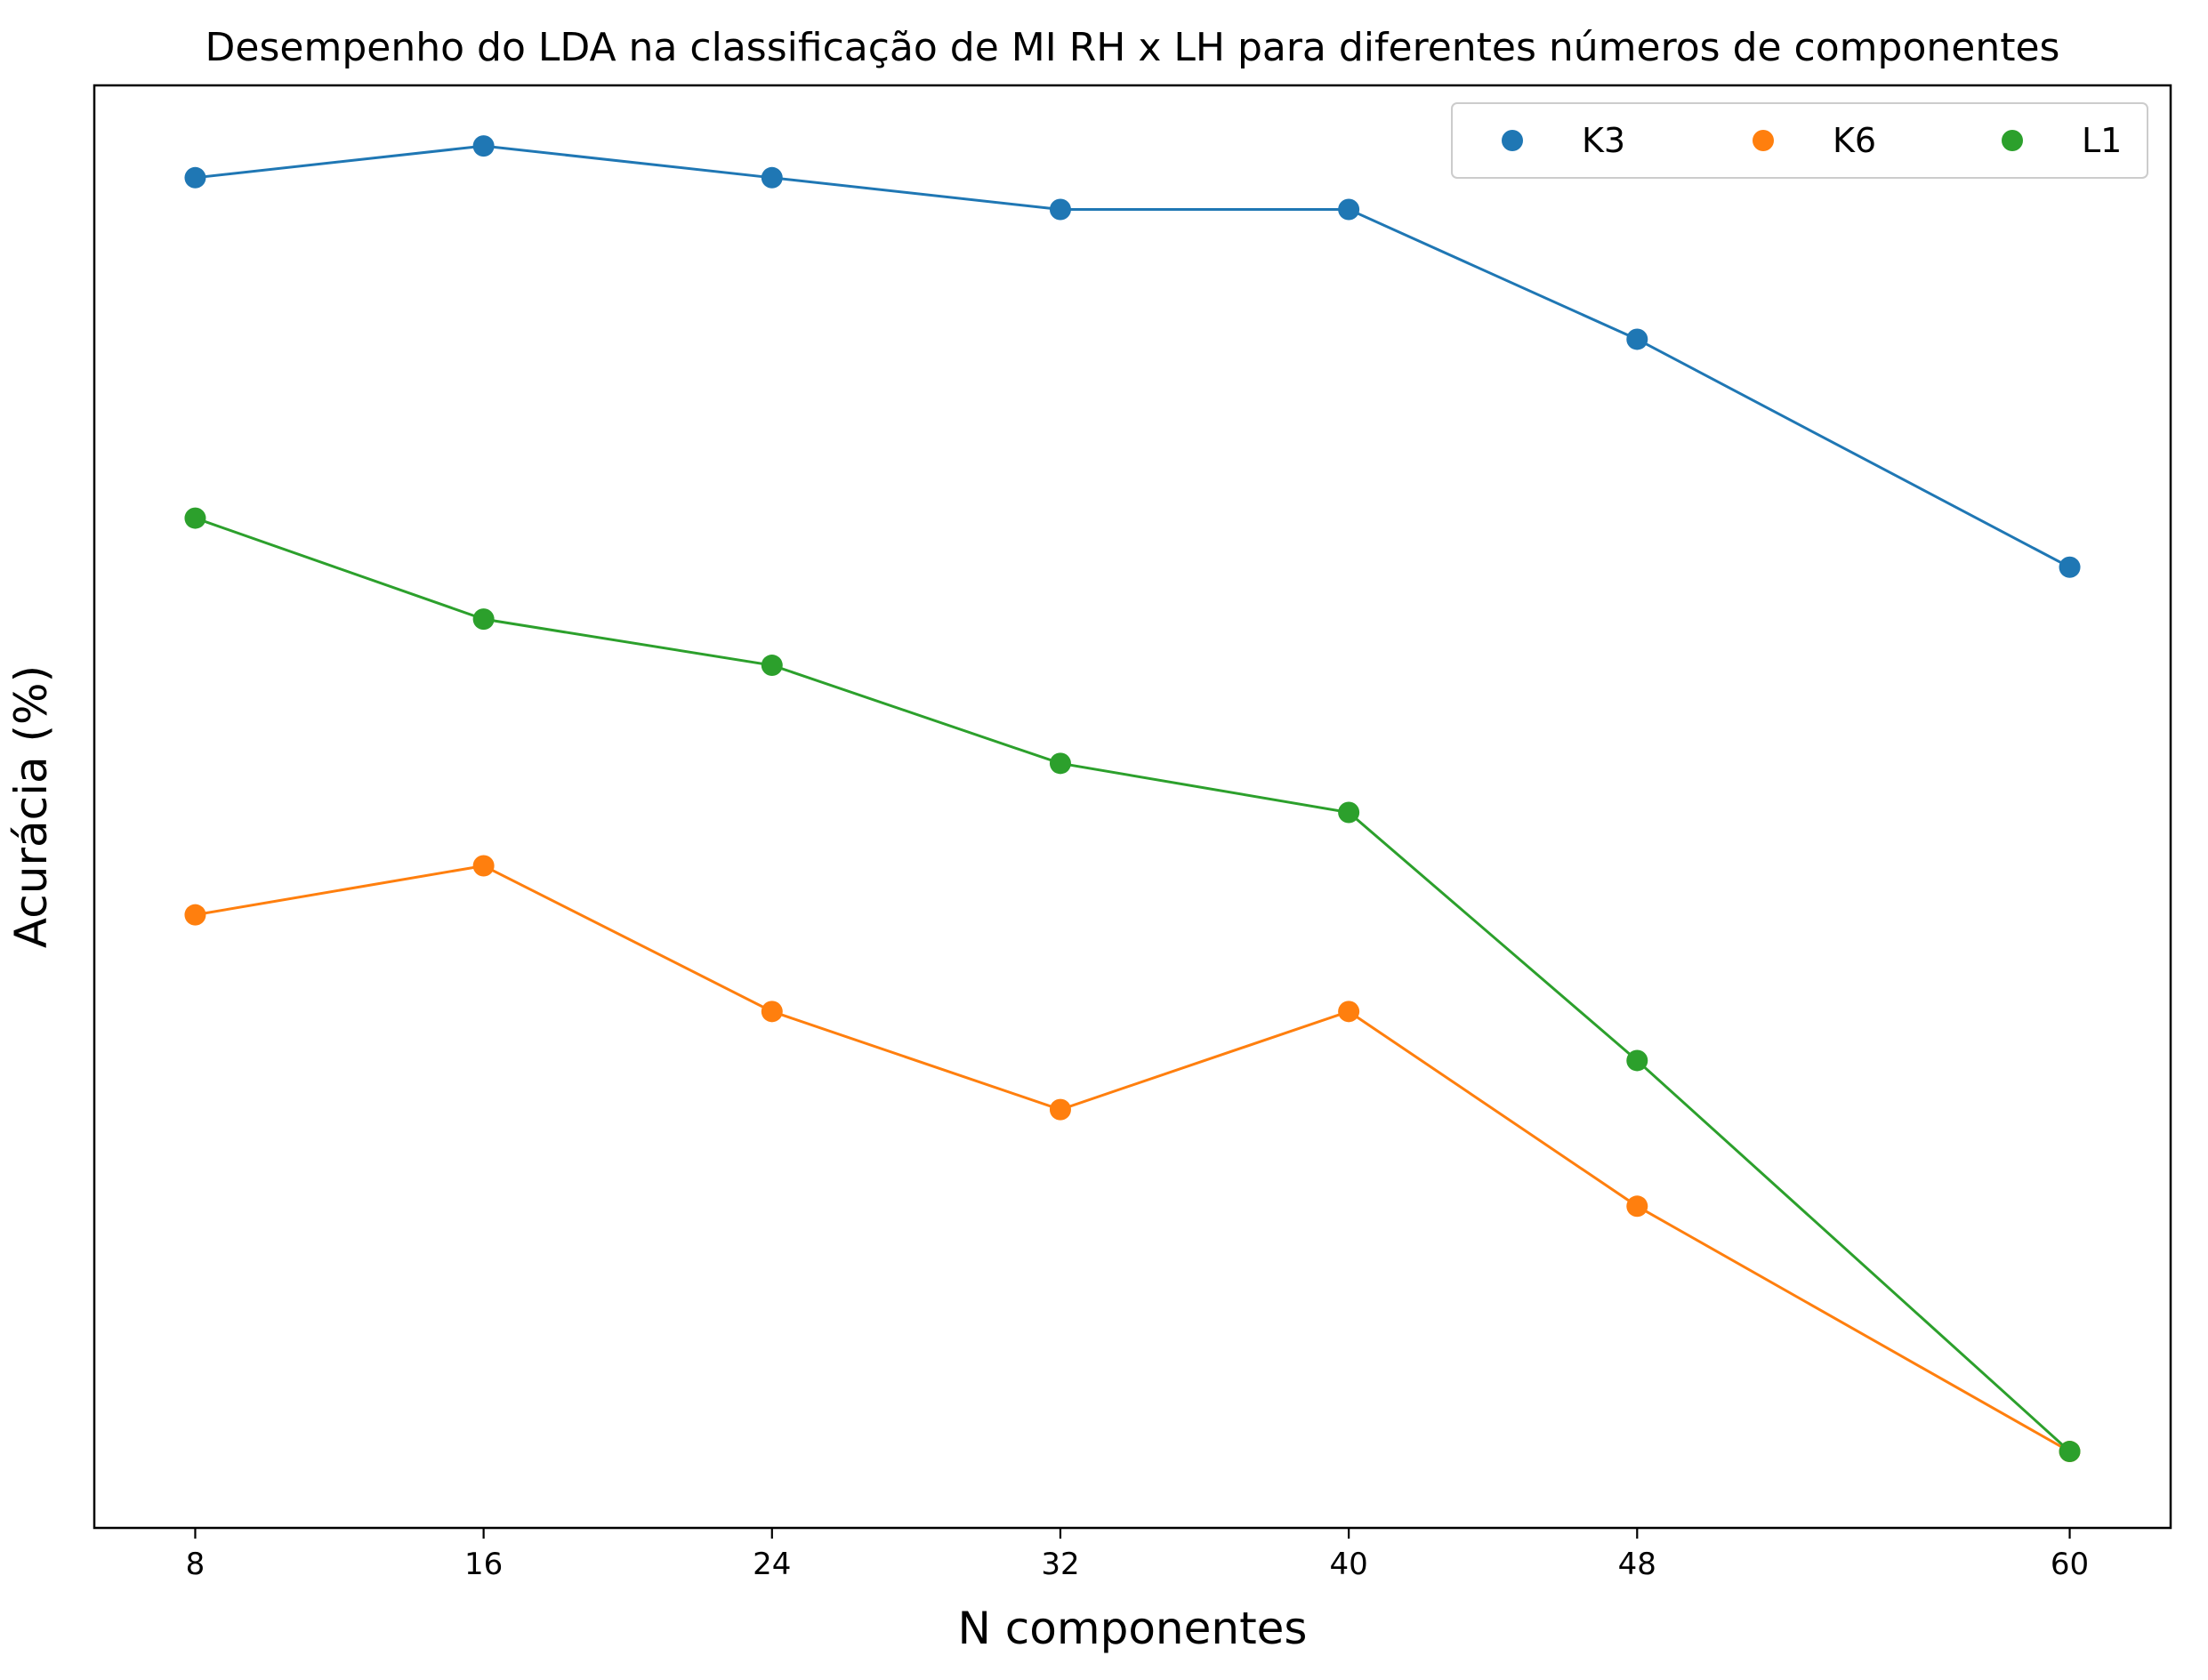  I want to click on x-tick-label: 16, so click(483, 1564).